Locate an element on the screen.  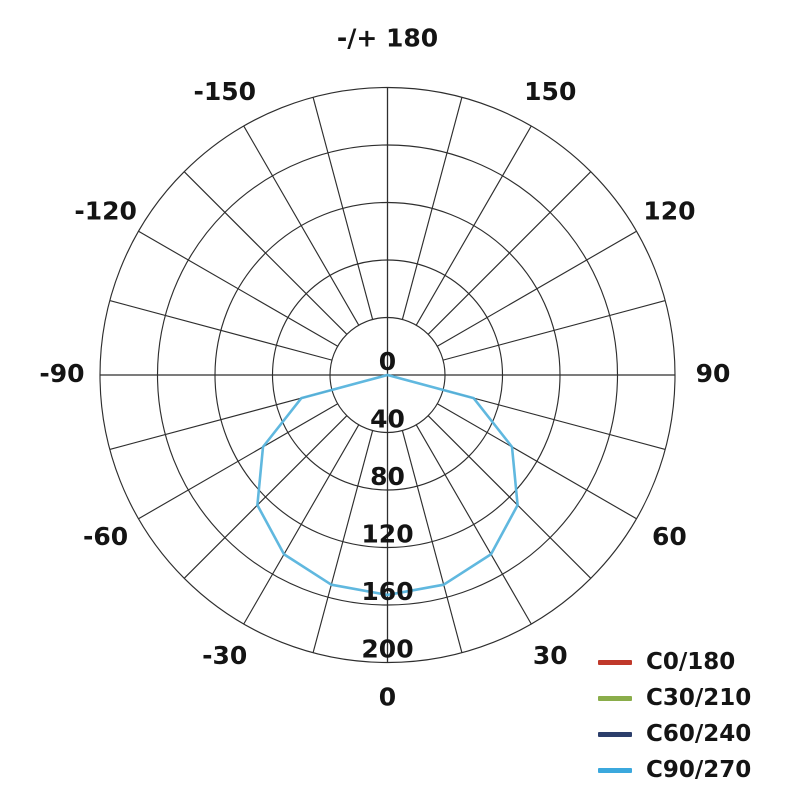
angle-label: -90 is located at coordinates (61, 373).